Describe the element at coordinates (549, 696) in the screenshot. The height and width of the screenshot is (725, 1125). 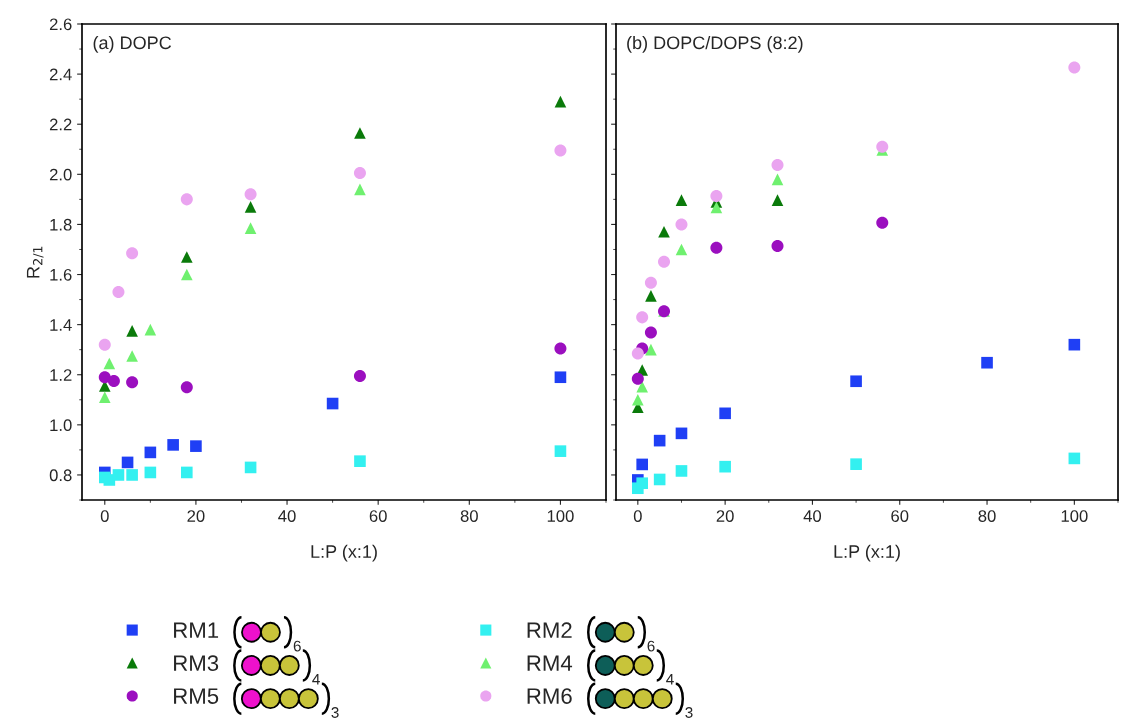
I see `legend-label: RM6` at that location.